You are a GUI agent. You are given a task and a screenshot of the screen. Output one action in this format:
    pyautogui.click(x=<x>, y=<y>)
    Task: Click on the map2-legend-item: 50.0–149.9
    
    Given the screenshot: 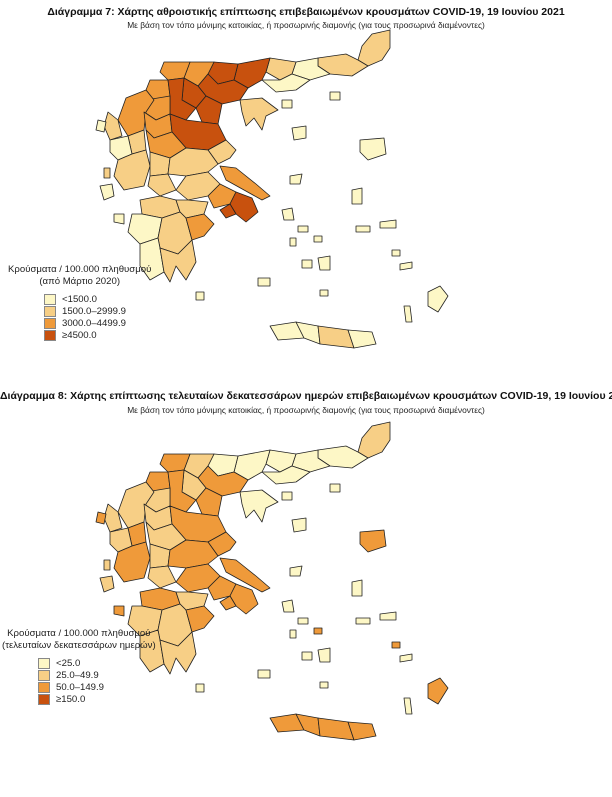 What is the action you would take?
    pyautogui.click(x=97, y=687)
    